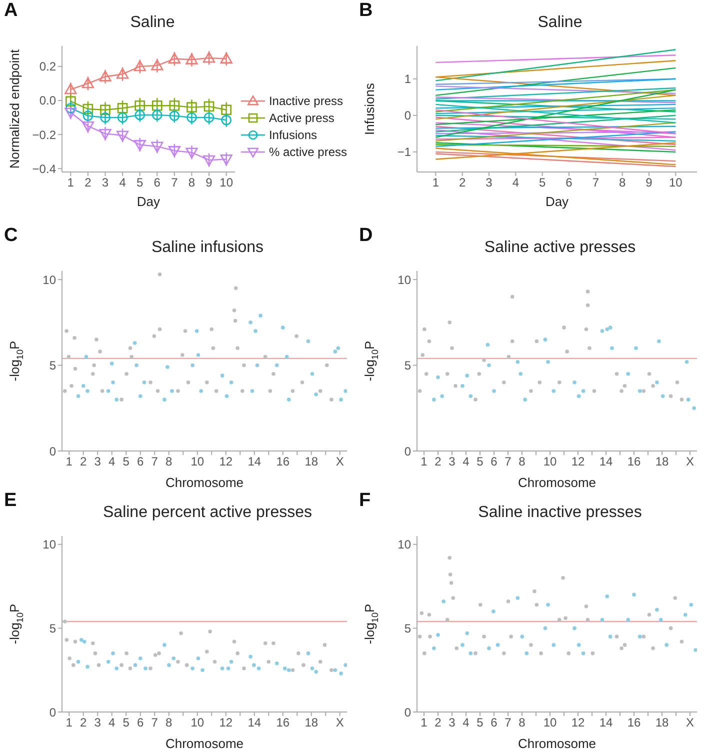  I want to click on text: C, so click(11, 236).